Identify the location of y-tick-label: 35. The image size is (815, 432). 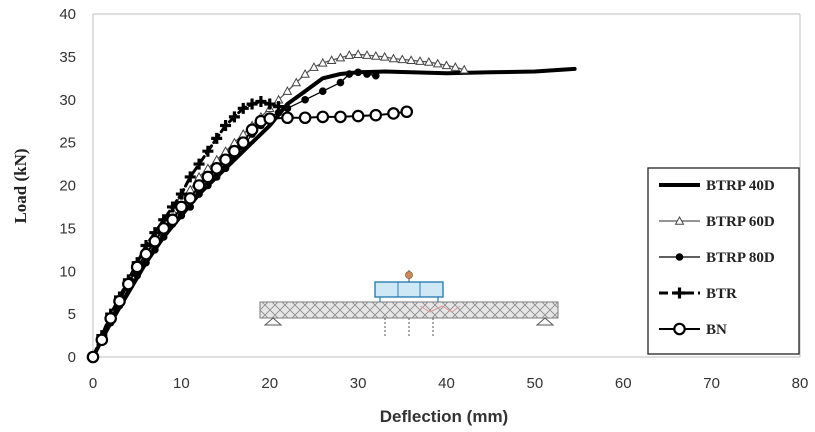
(67, 57).